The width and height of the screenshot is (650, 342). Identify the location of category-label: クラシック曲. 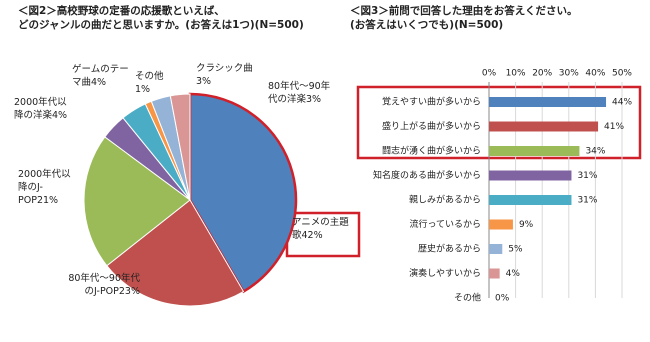
(224, 68).